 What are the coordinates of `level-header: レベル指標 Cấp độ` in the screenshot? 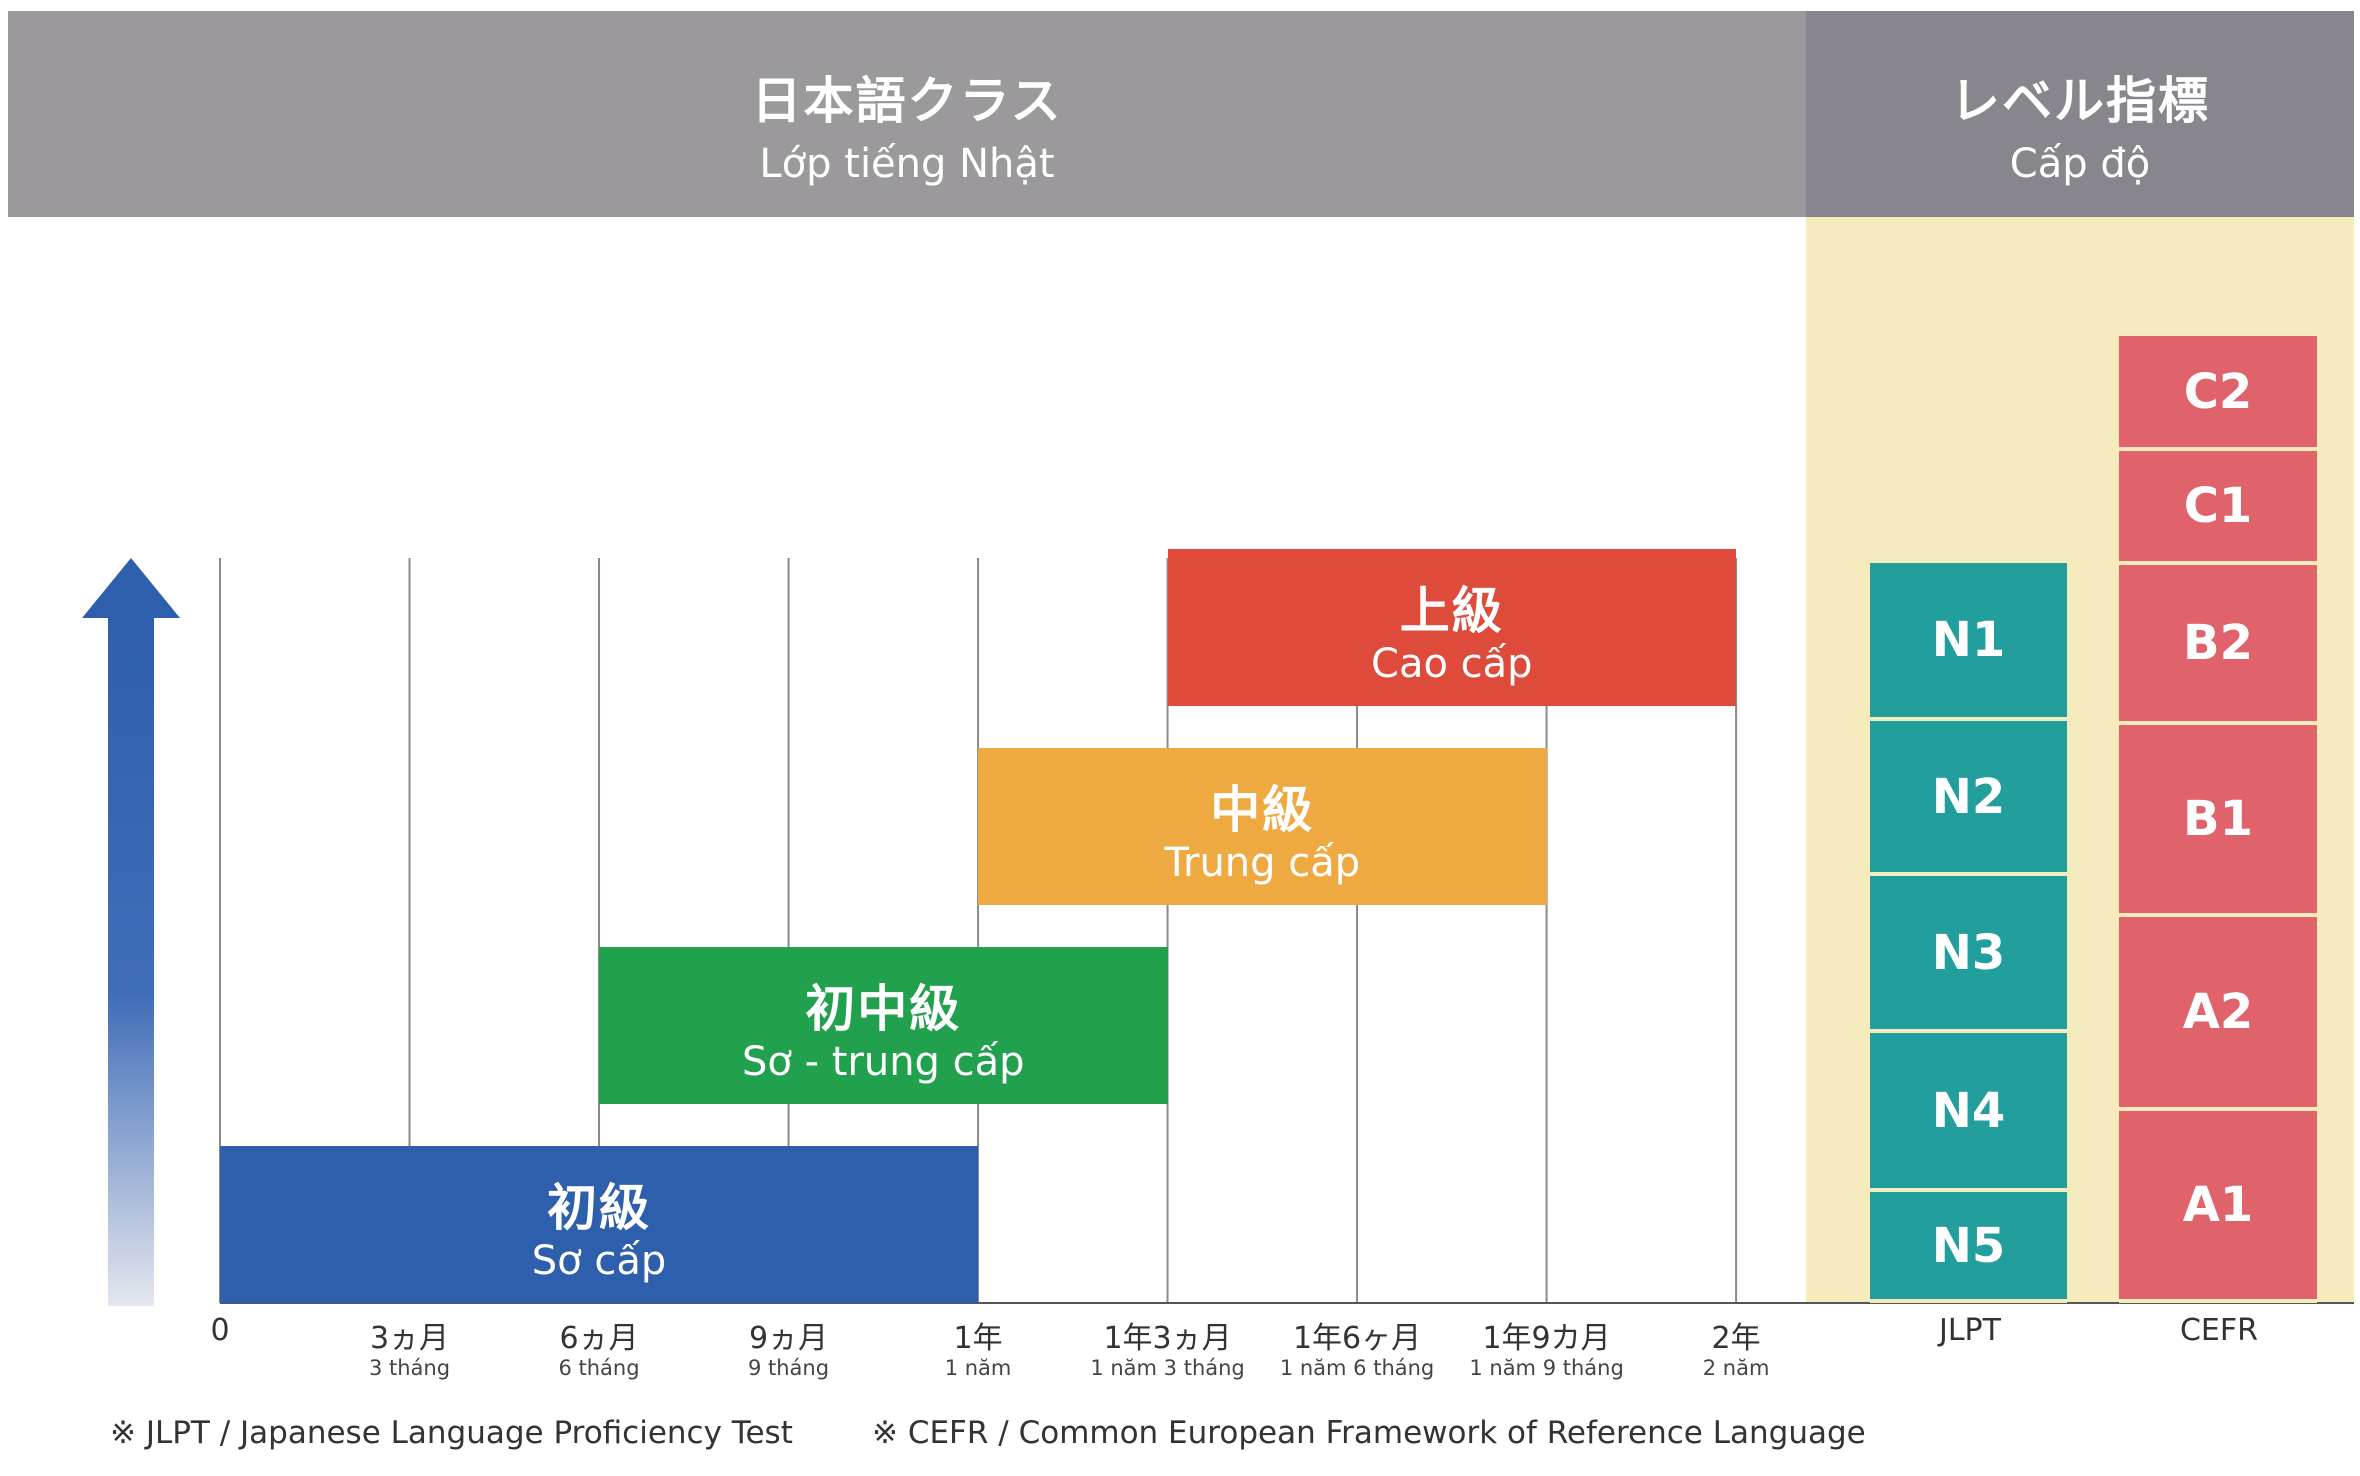 It's located at (2080, 114).